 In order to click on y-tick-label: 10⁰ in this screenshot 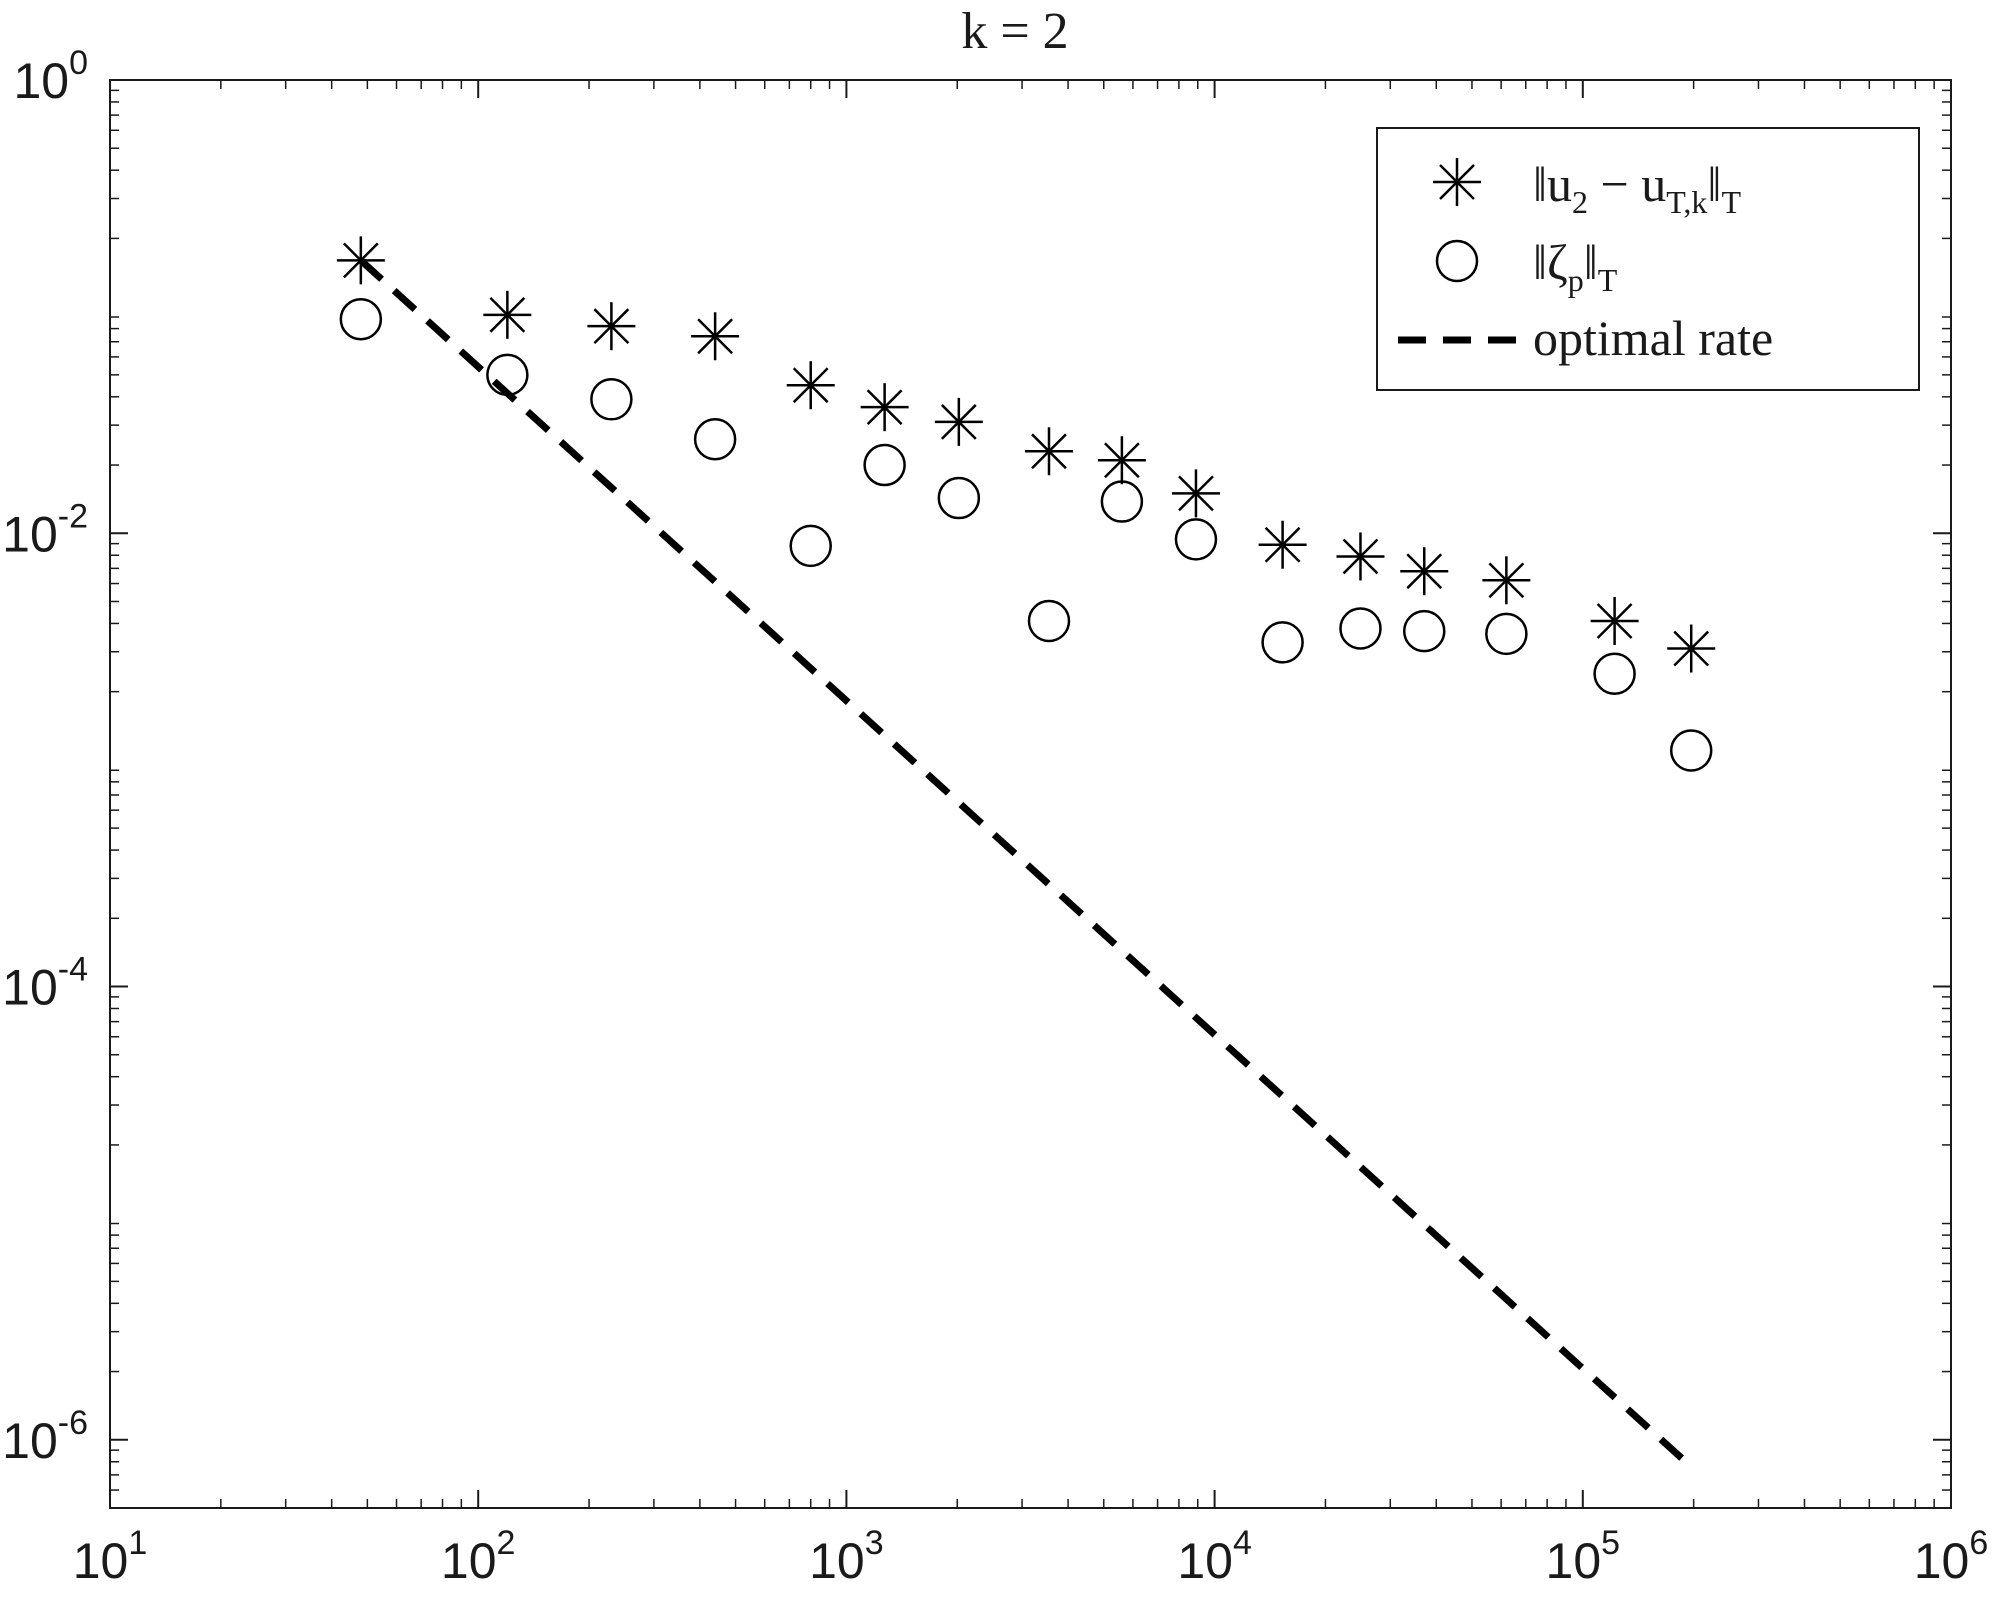, I will do `click(50, 76)`.